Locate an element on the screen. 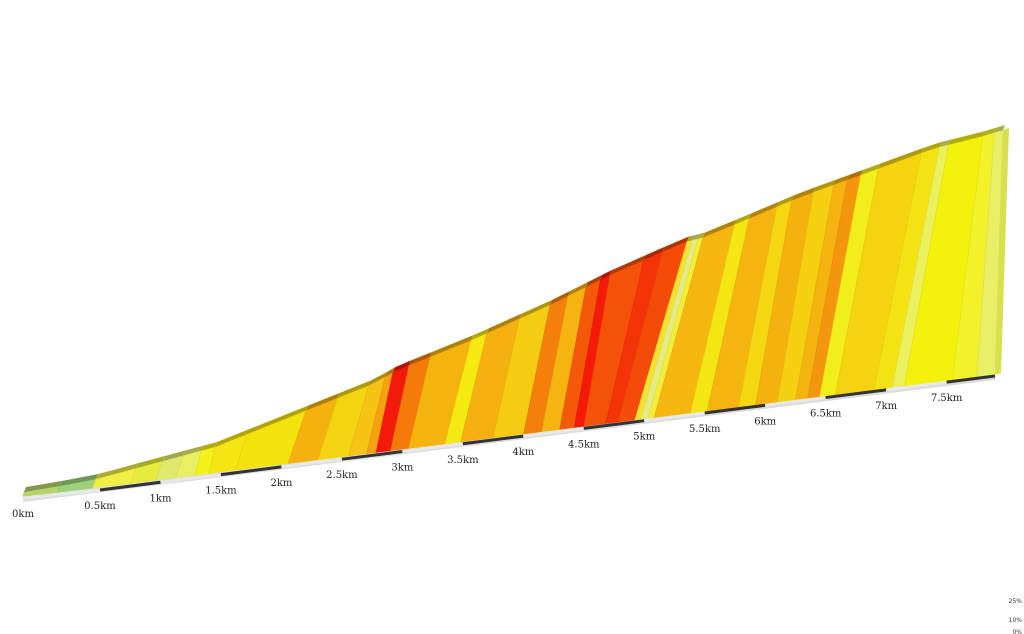 This screenshot has height=634, width=1024. legend-label-0: 25% is located at coordinates (1016, 601).